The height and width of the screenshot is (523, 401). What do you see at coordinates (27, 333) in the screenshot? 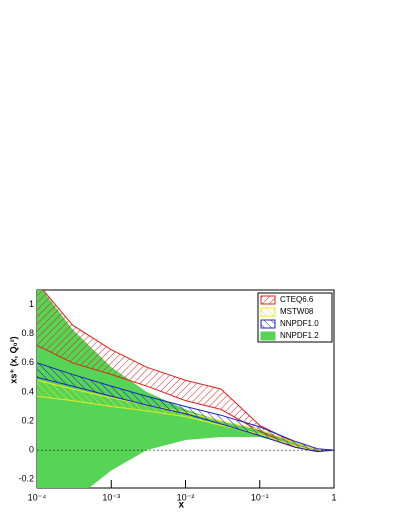
I see `y-tick-label: 0.8` at bounding box center [27, 333].